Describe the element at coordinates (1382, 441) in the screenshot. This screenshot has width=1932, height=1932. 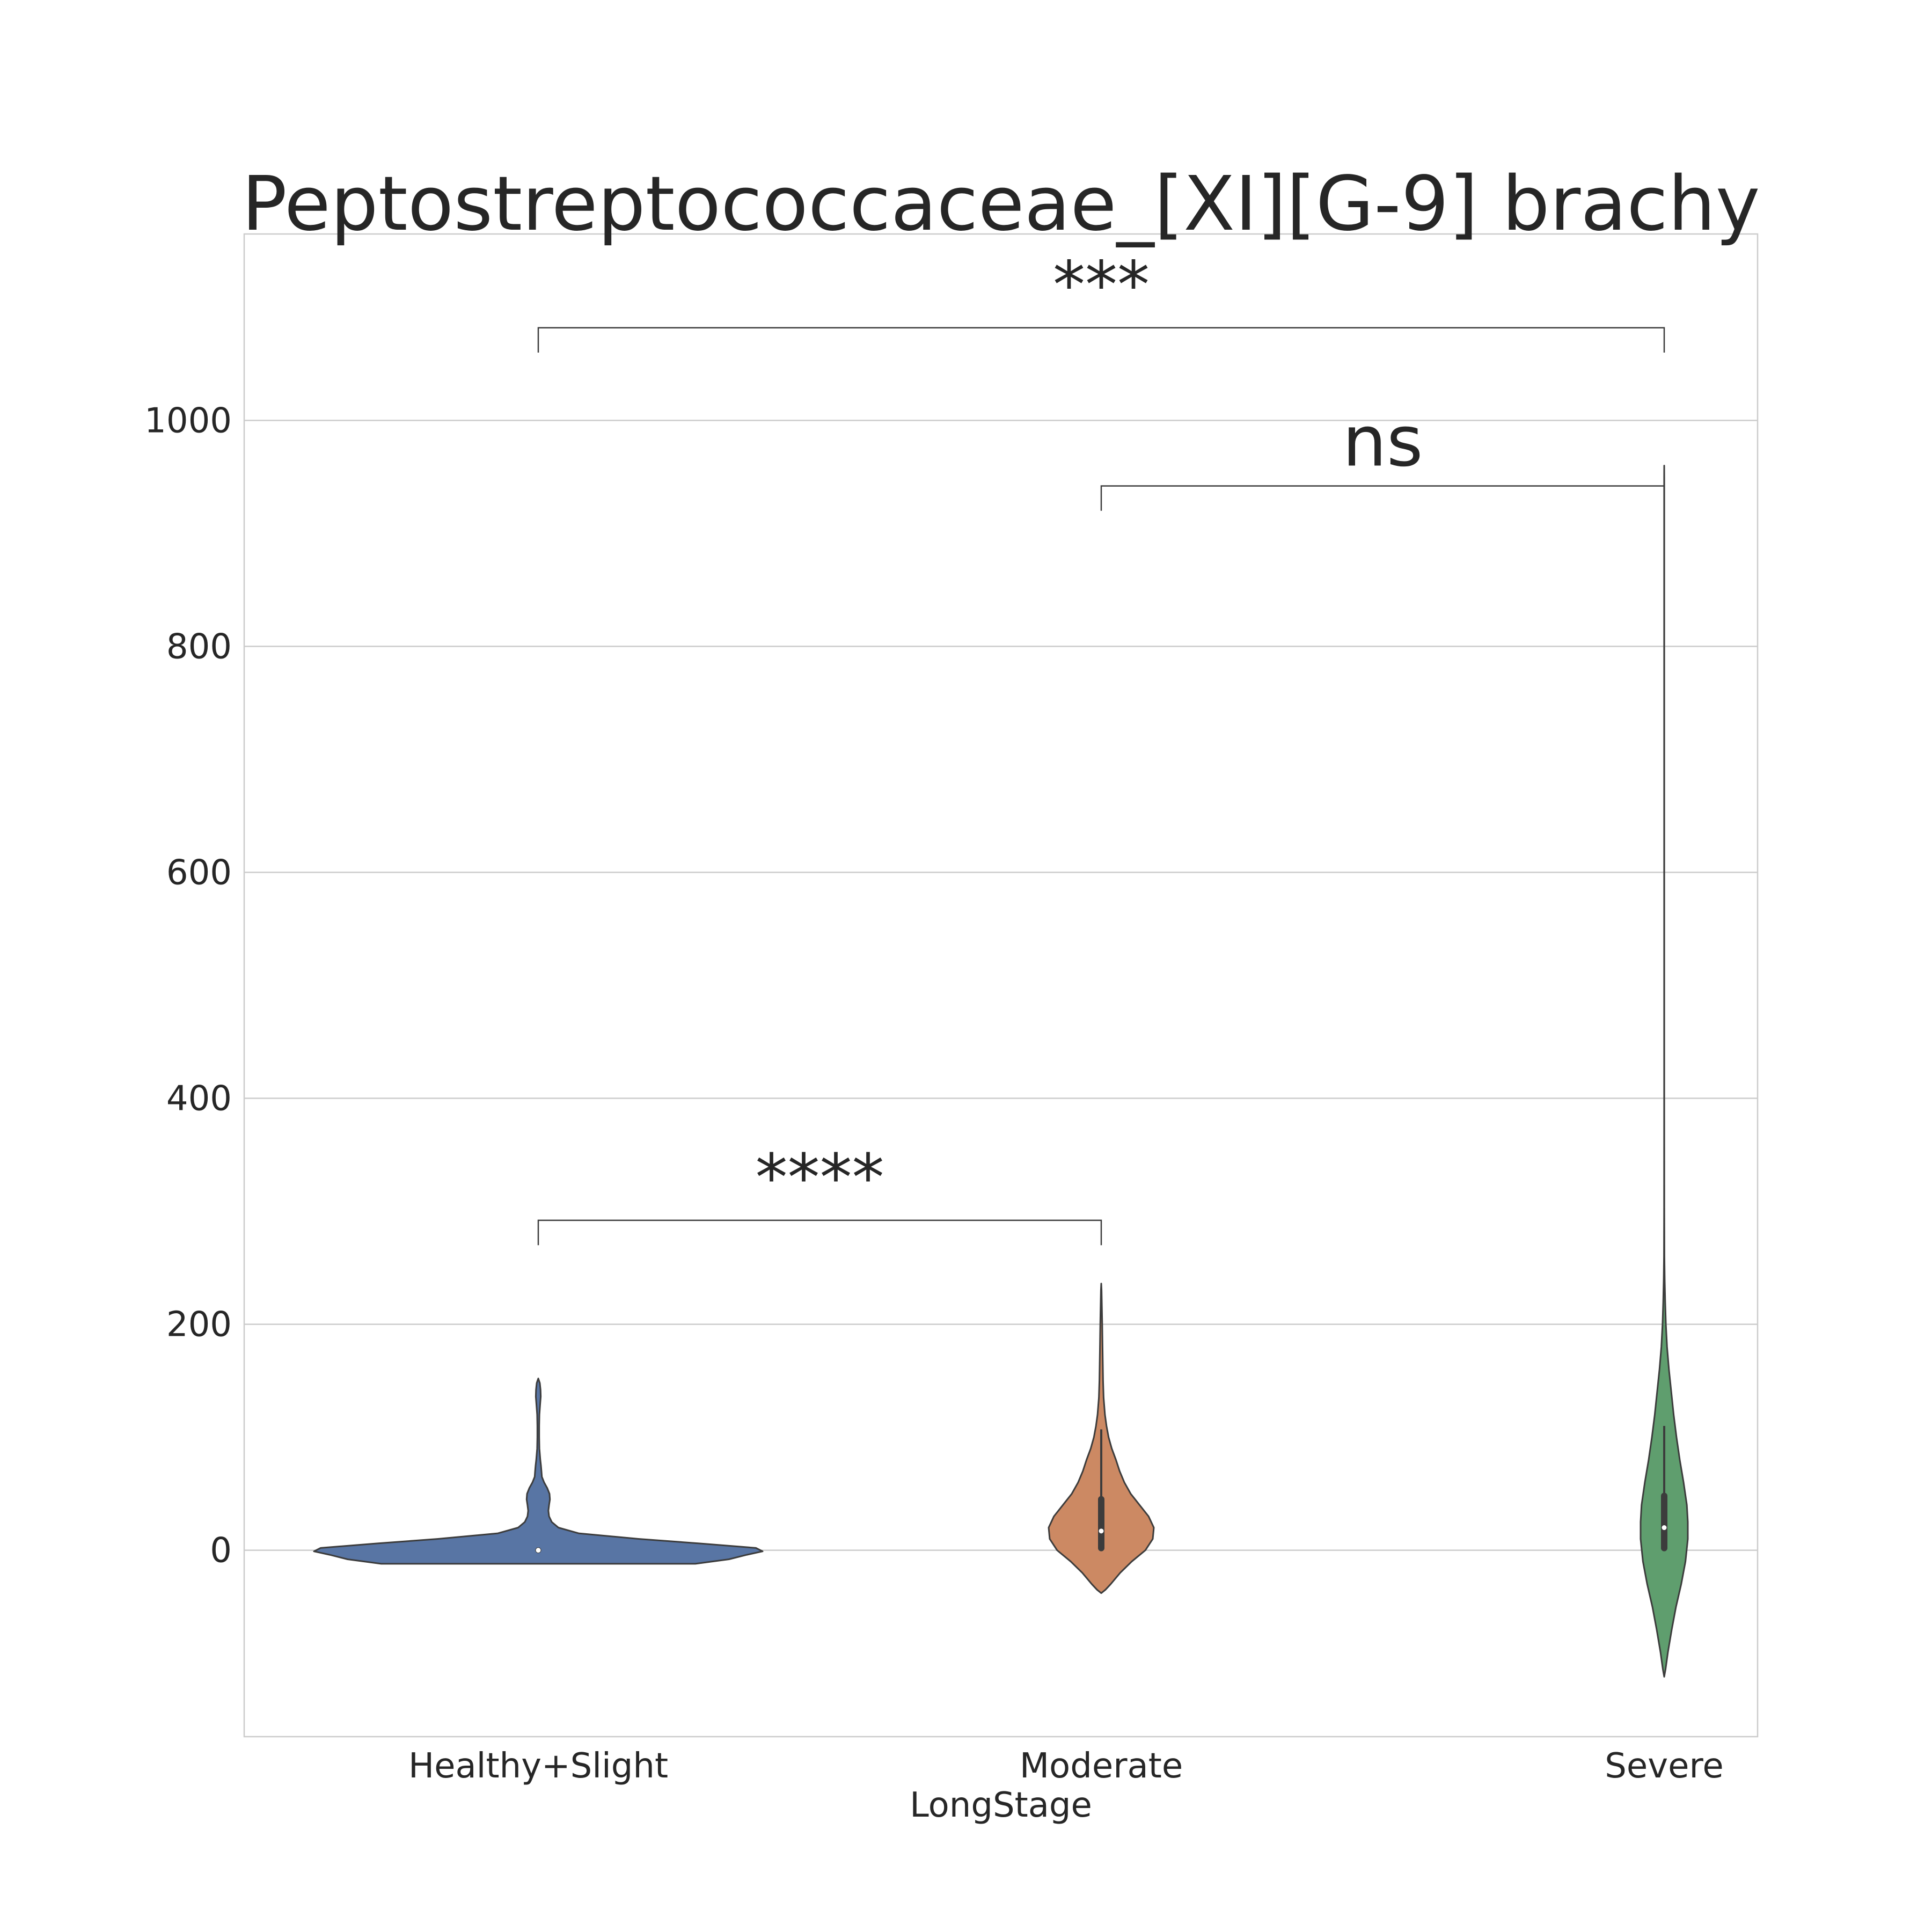
I see `significance-label: ns` at that location.